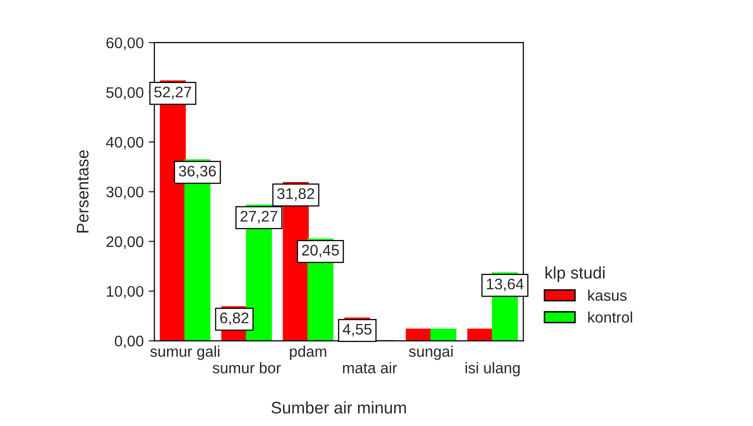 This screenshot has height=426, width=753. I want to click on data-label: 20,45, so click(320, 251).